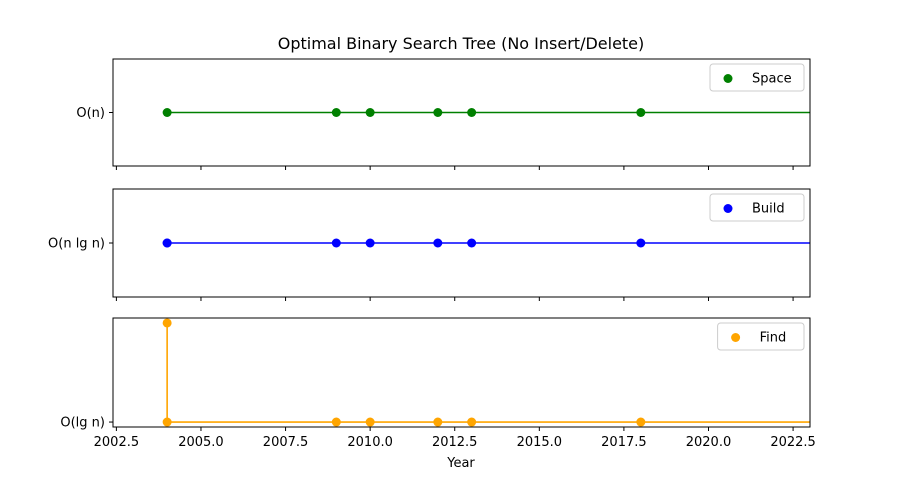 Image resolution: width=900 pixels, height=480 pixels. Describe the element at coordinates (772, 79) in the screenshot. I see `legend-label-space: Space` at that location.